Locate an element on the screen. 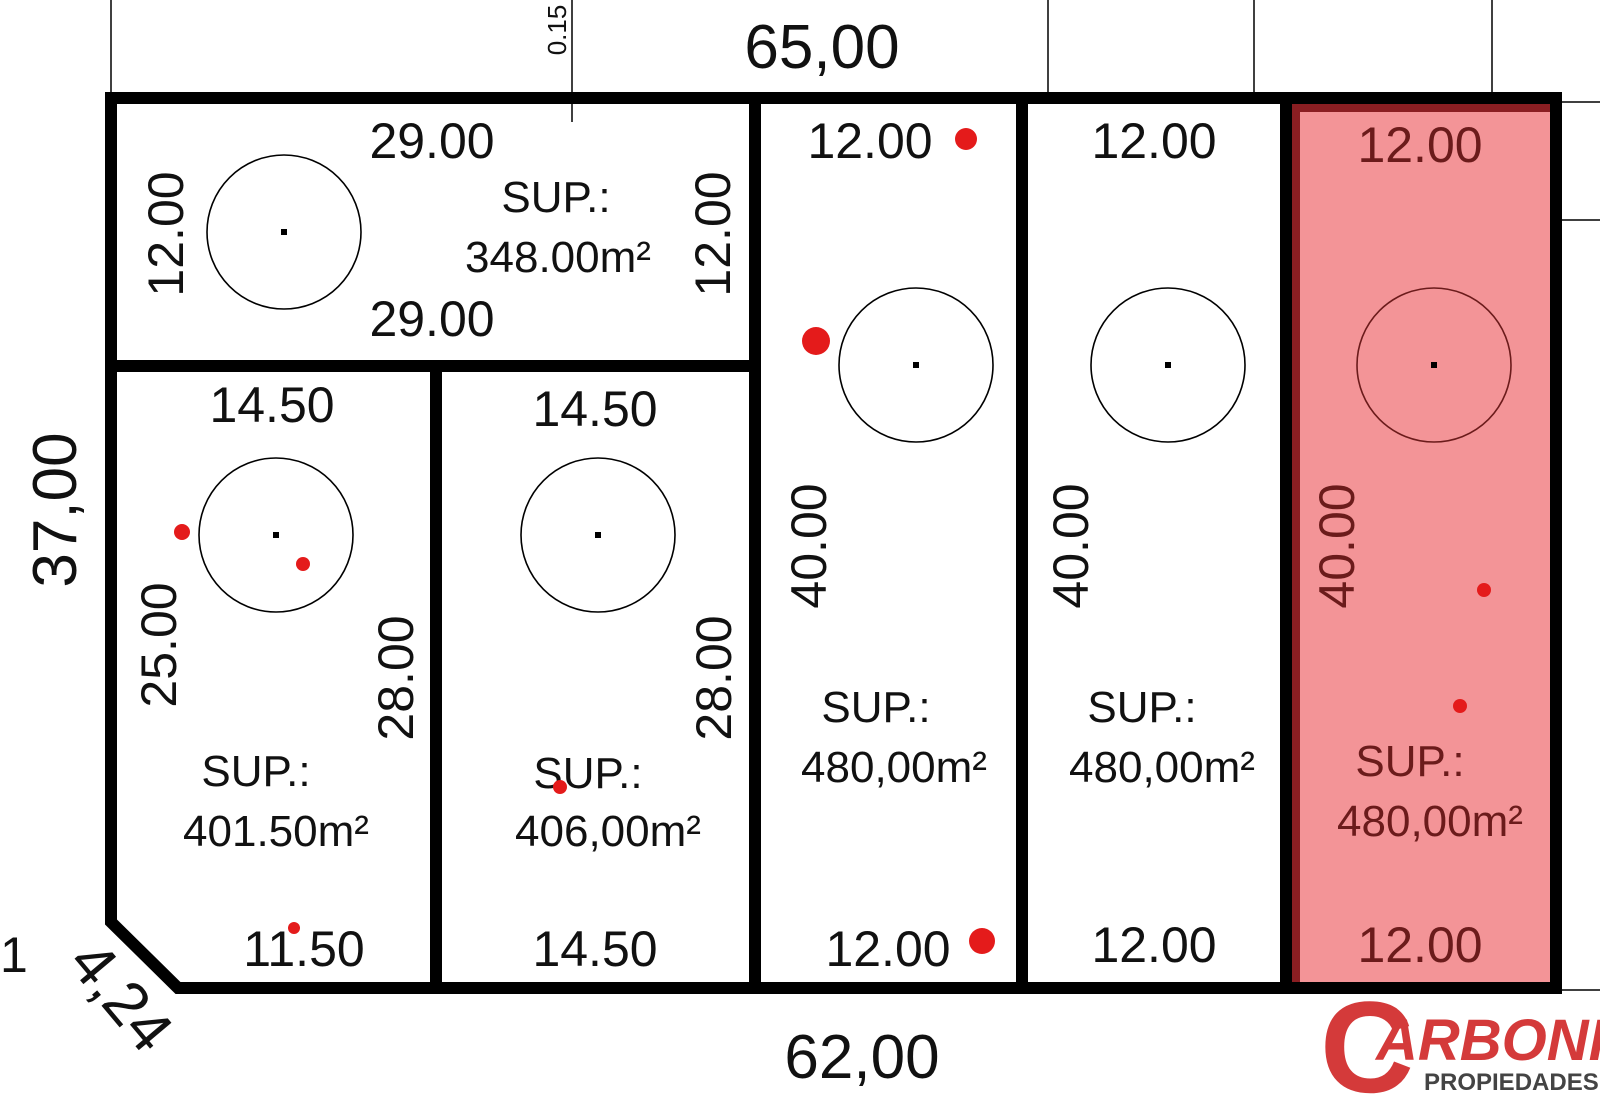 The width and height of the screenshot is (1600, 1100). lot-bottom-mid: 14.50 14.50 28.00 SUP.: 406,00m² is located at coordinates (628, 679).